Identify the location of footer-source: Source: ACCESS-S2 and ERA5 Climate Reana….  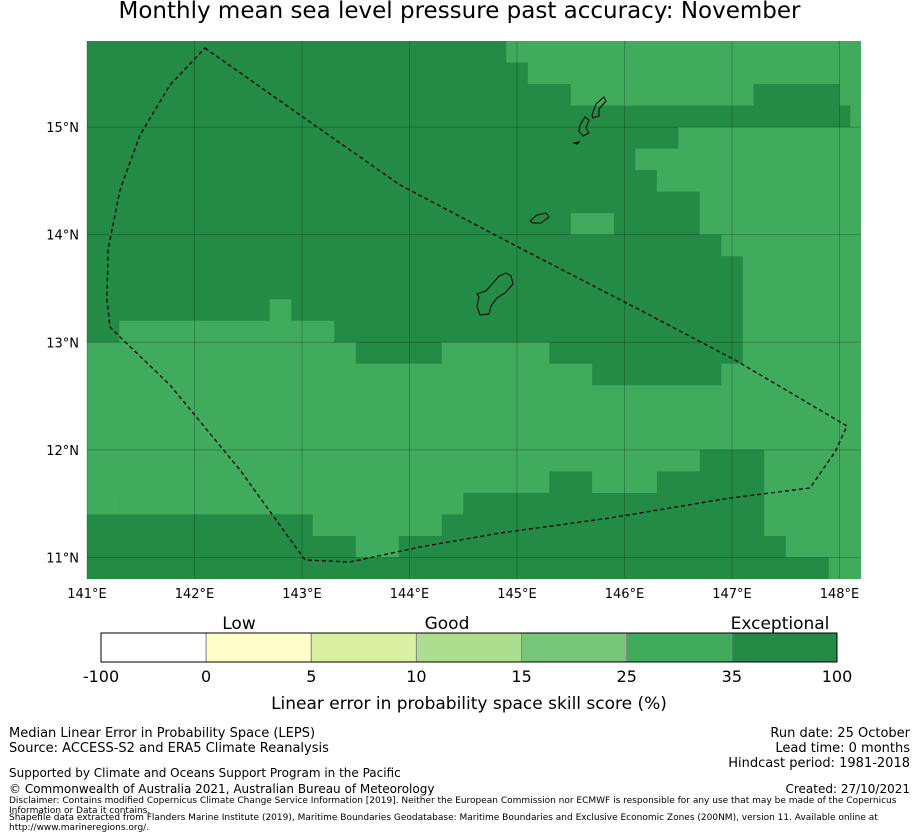
(169, 748).